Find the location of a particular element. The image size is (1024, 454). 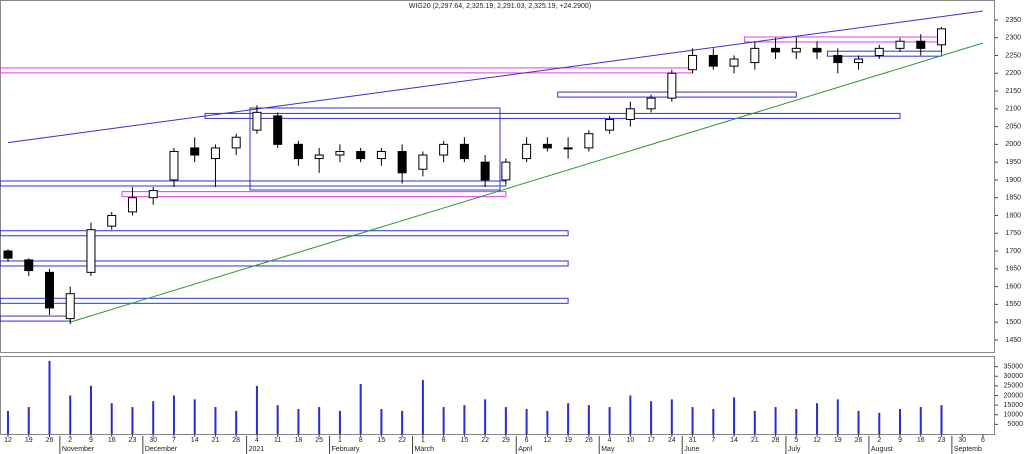

x-tick-label: 17 is located at coordinates (651, 440).